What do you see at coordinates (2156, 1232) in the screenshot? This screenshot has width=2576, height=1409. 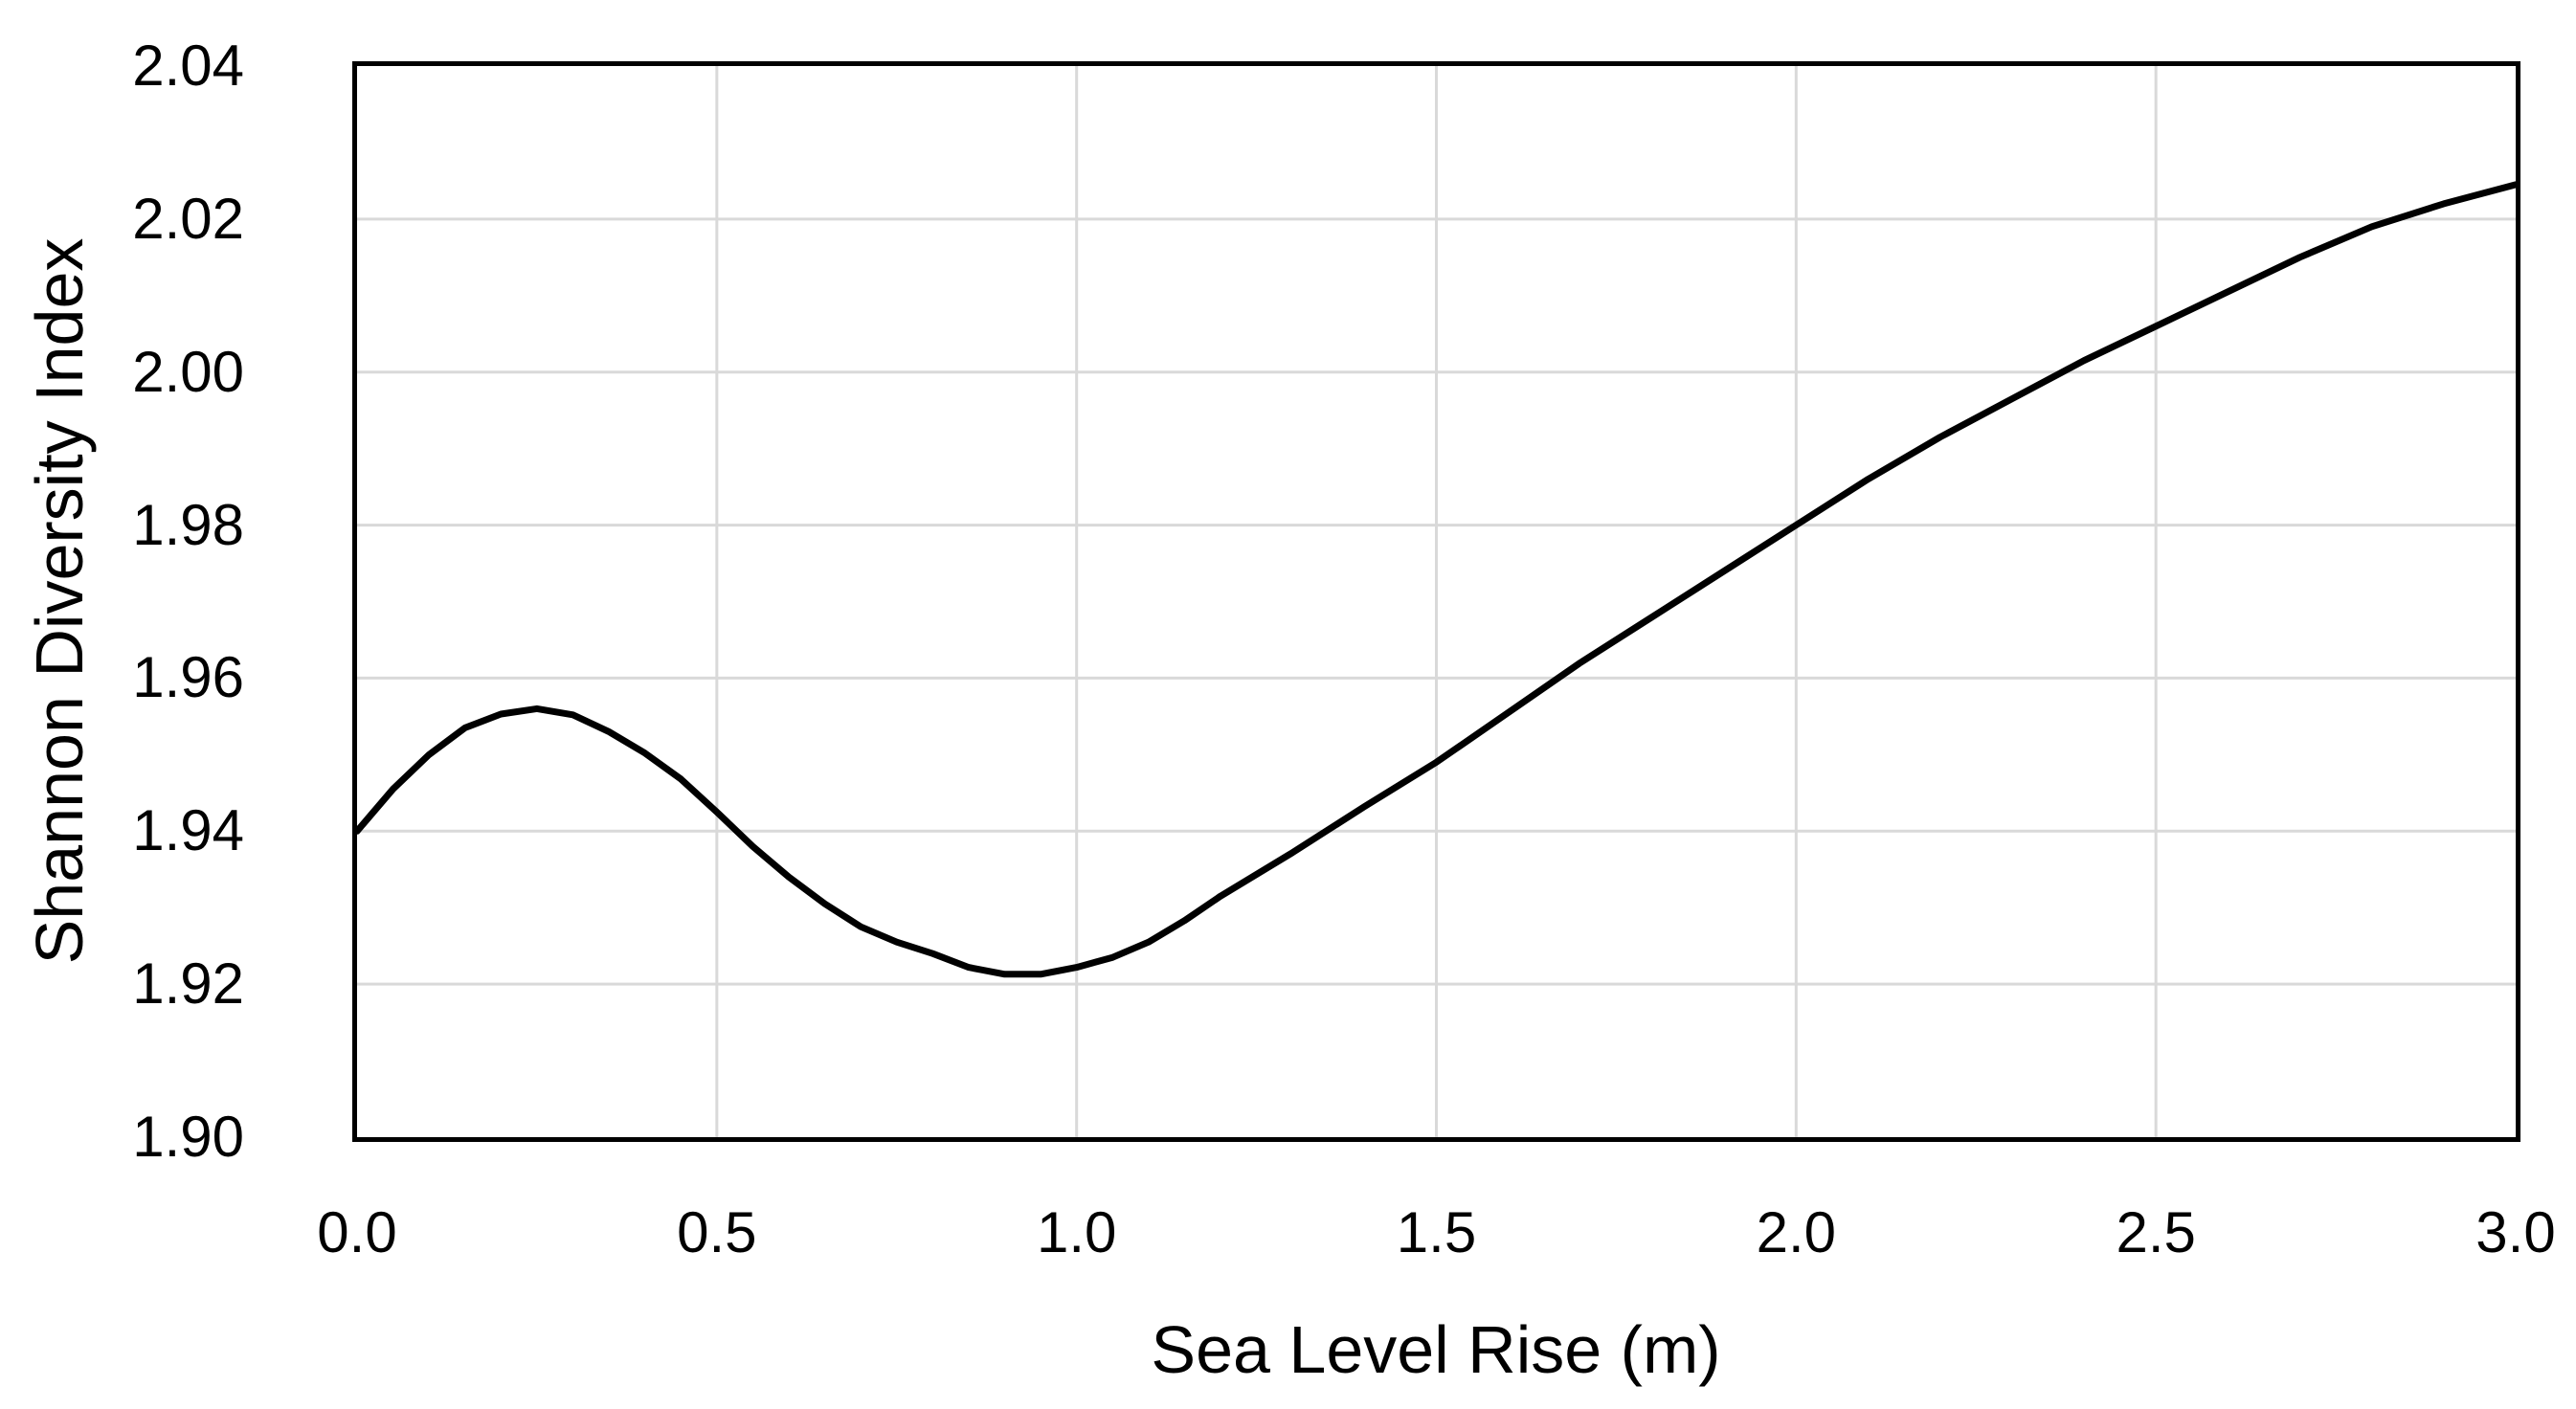 I see `x-tick-label: 2.5` at bounding box center [2156, 1232].